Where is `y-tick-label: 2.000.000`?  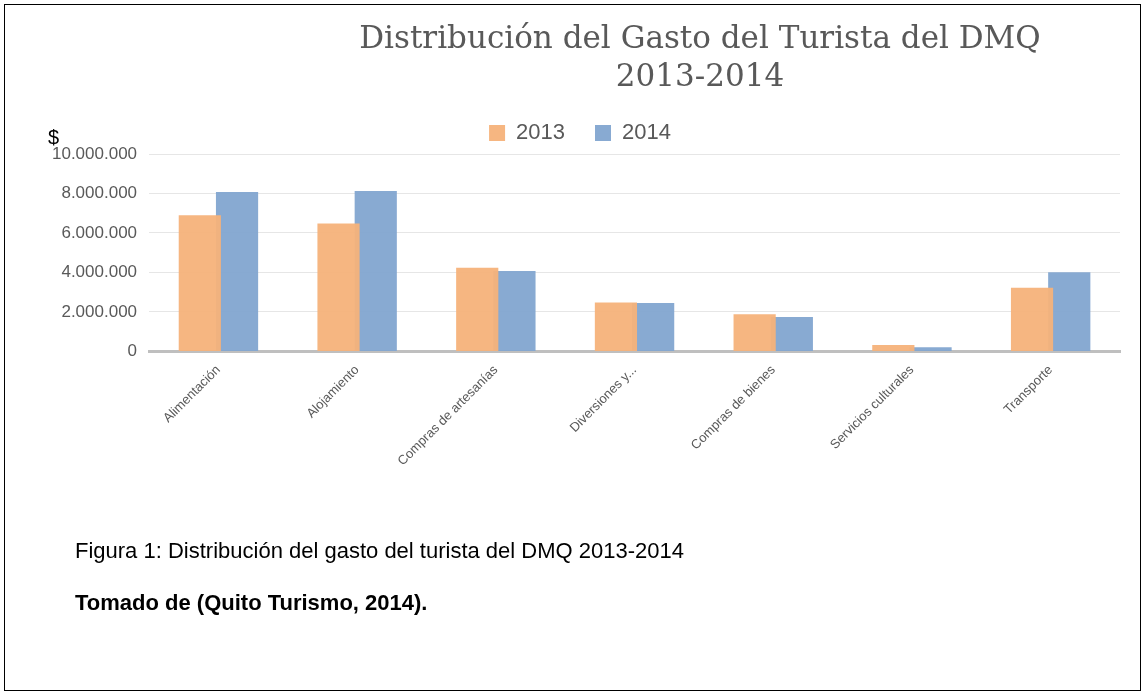 y-tick-label: 2.000.000 is located at coordinates (99, 311).